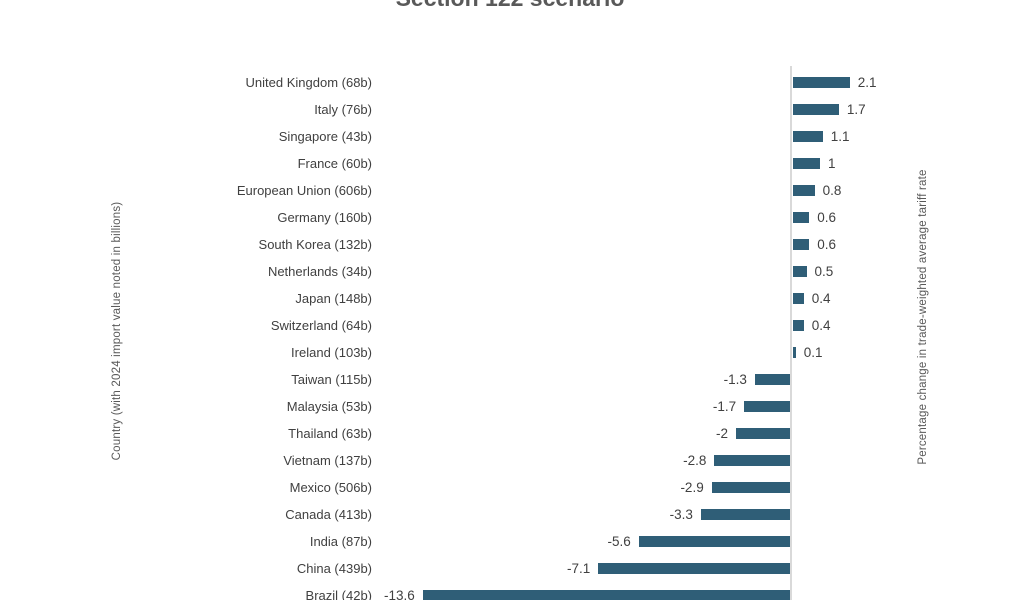 The image size is (1020, 600). What do you see at coordinates (324, 217) in the screenshot?
I see `category-label: Germany (160b)` at bounding box center [324, 217].